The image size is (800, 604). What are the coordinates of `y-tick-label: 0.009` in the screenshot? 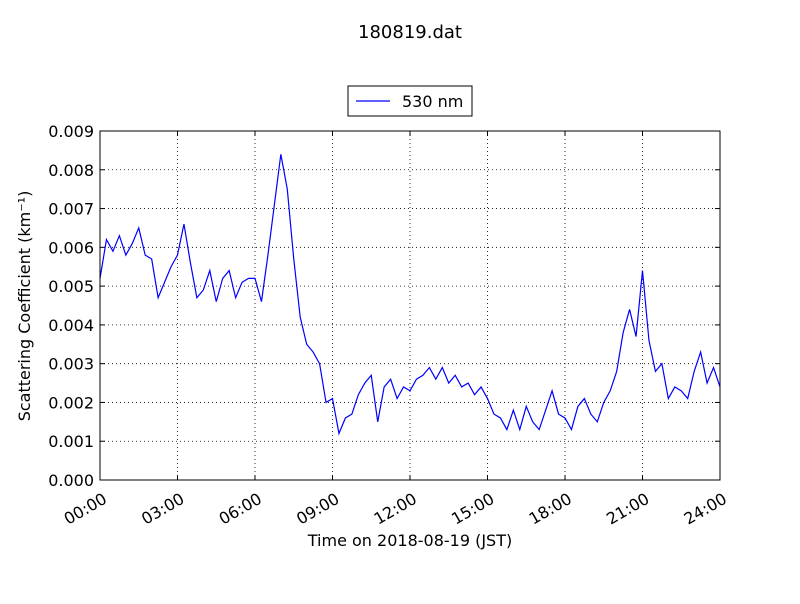 It's located at (71, 131).